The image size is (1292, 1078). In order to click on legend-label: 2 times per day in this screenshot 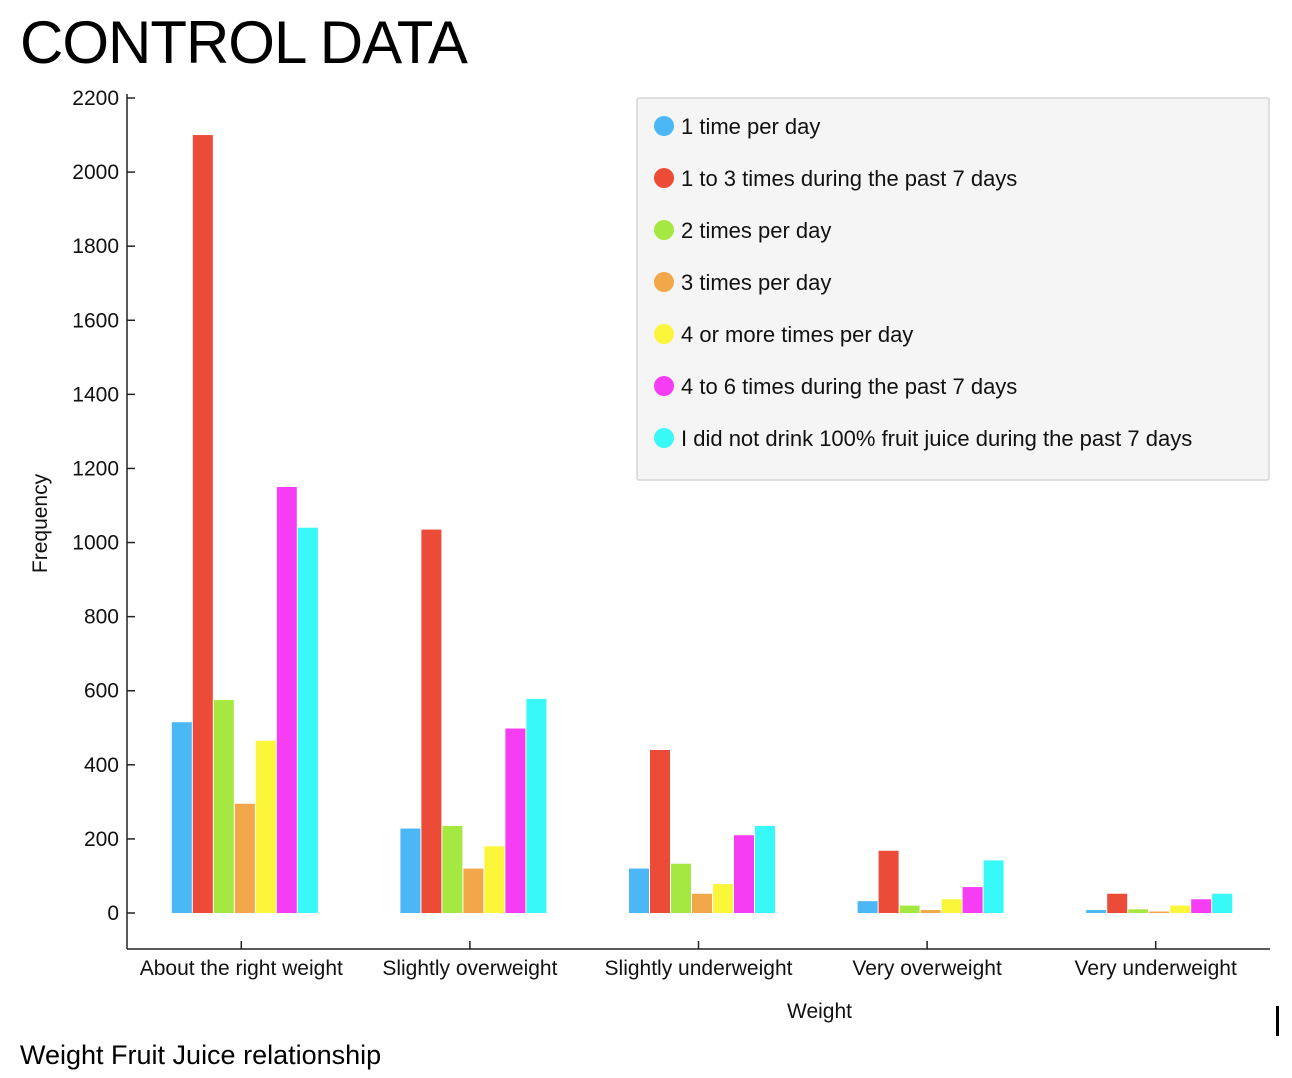, I will do `click(756, 230)`.